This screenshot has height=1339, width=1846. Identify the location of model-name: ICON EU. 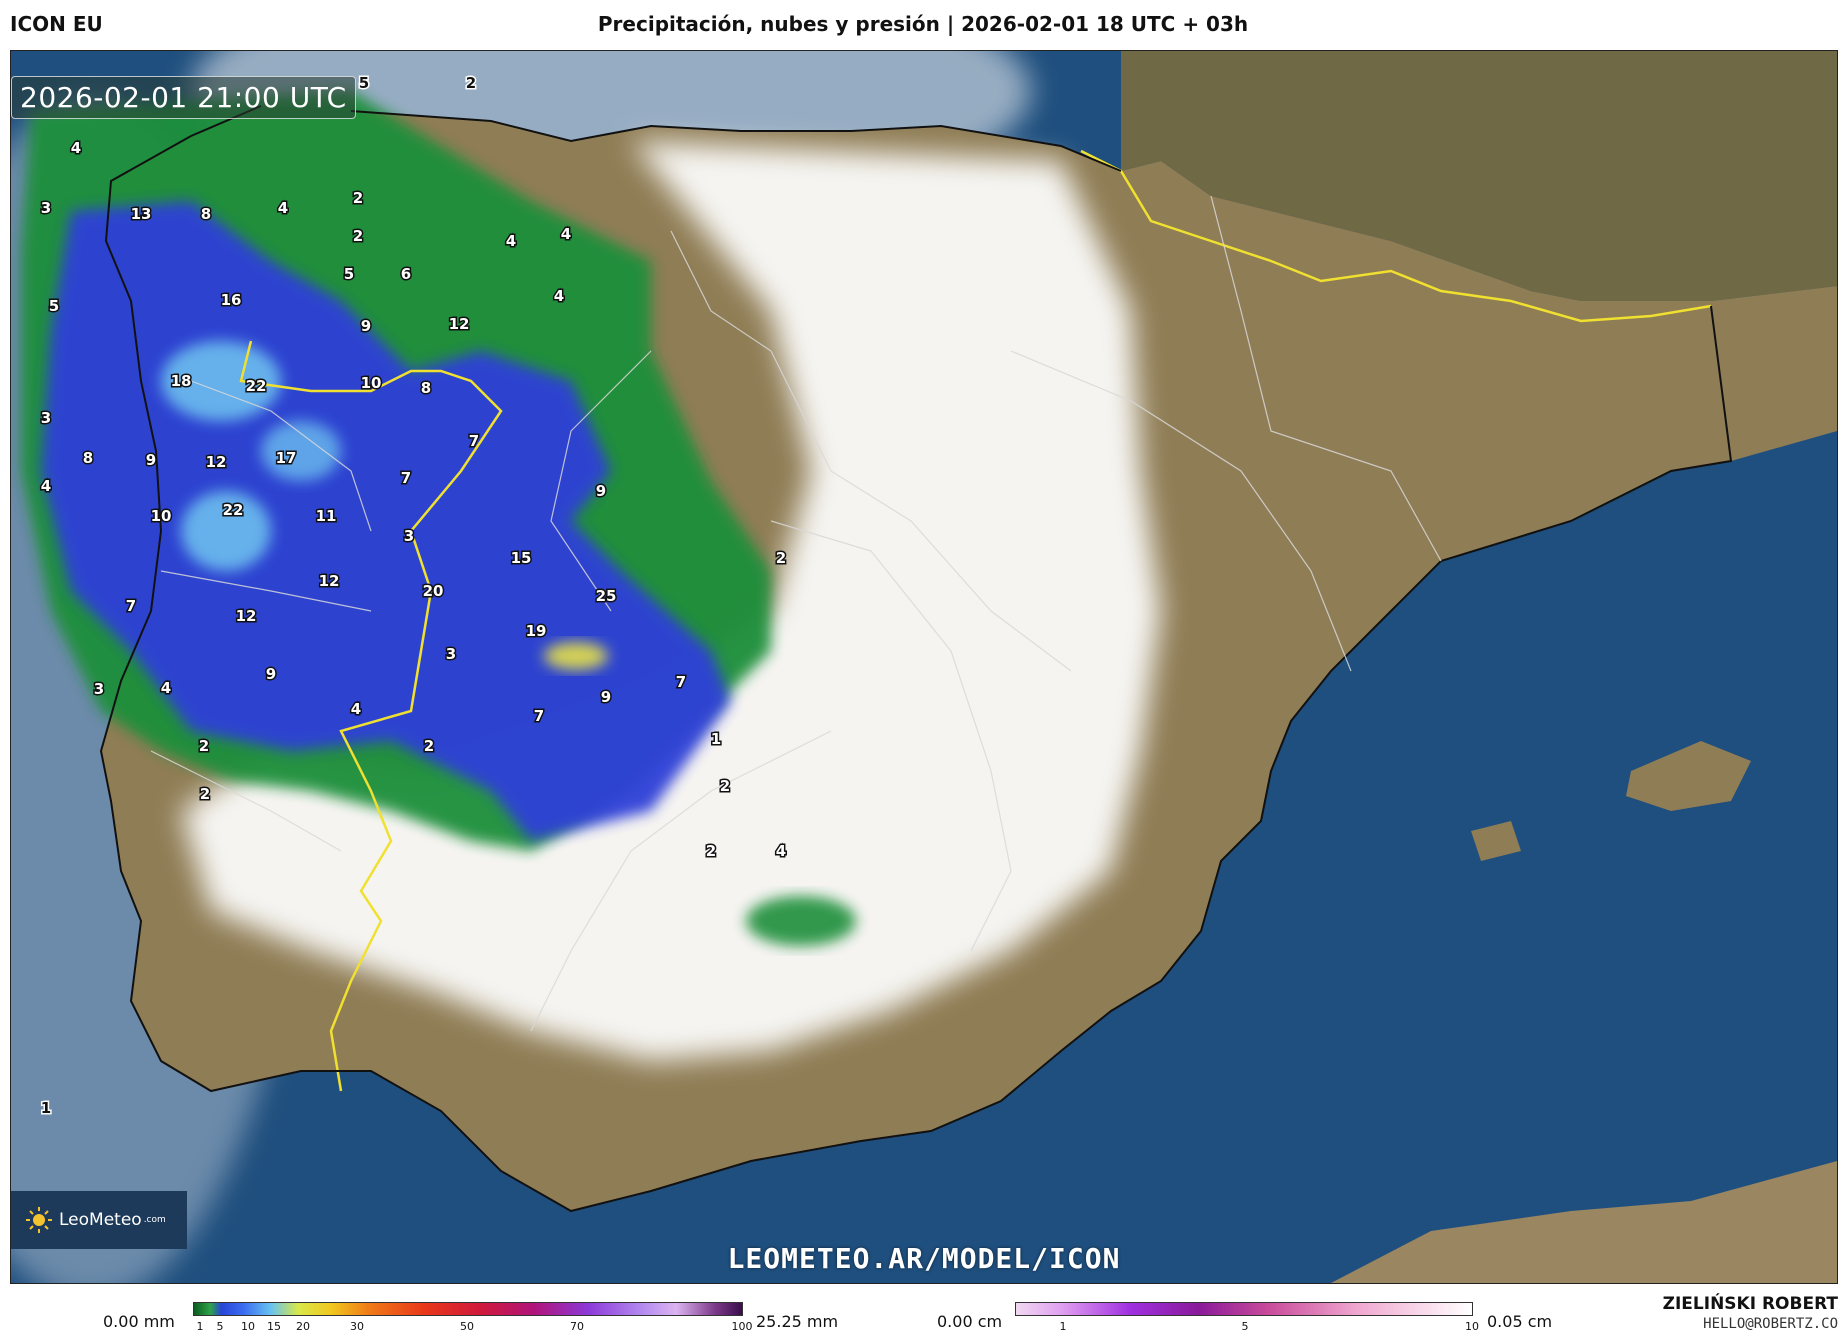
(56, 24).